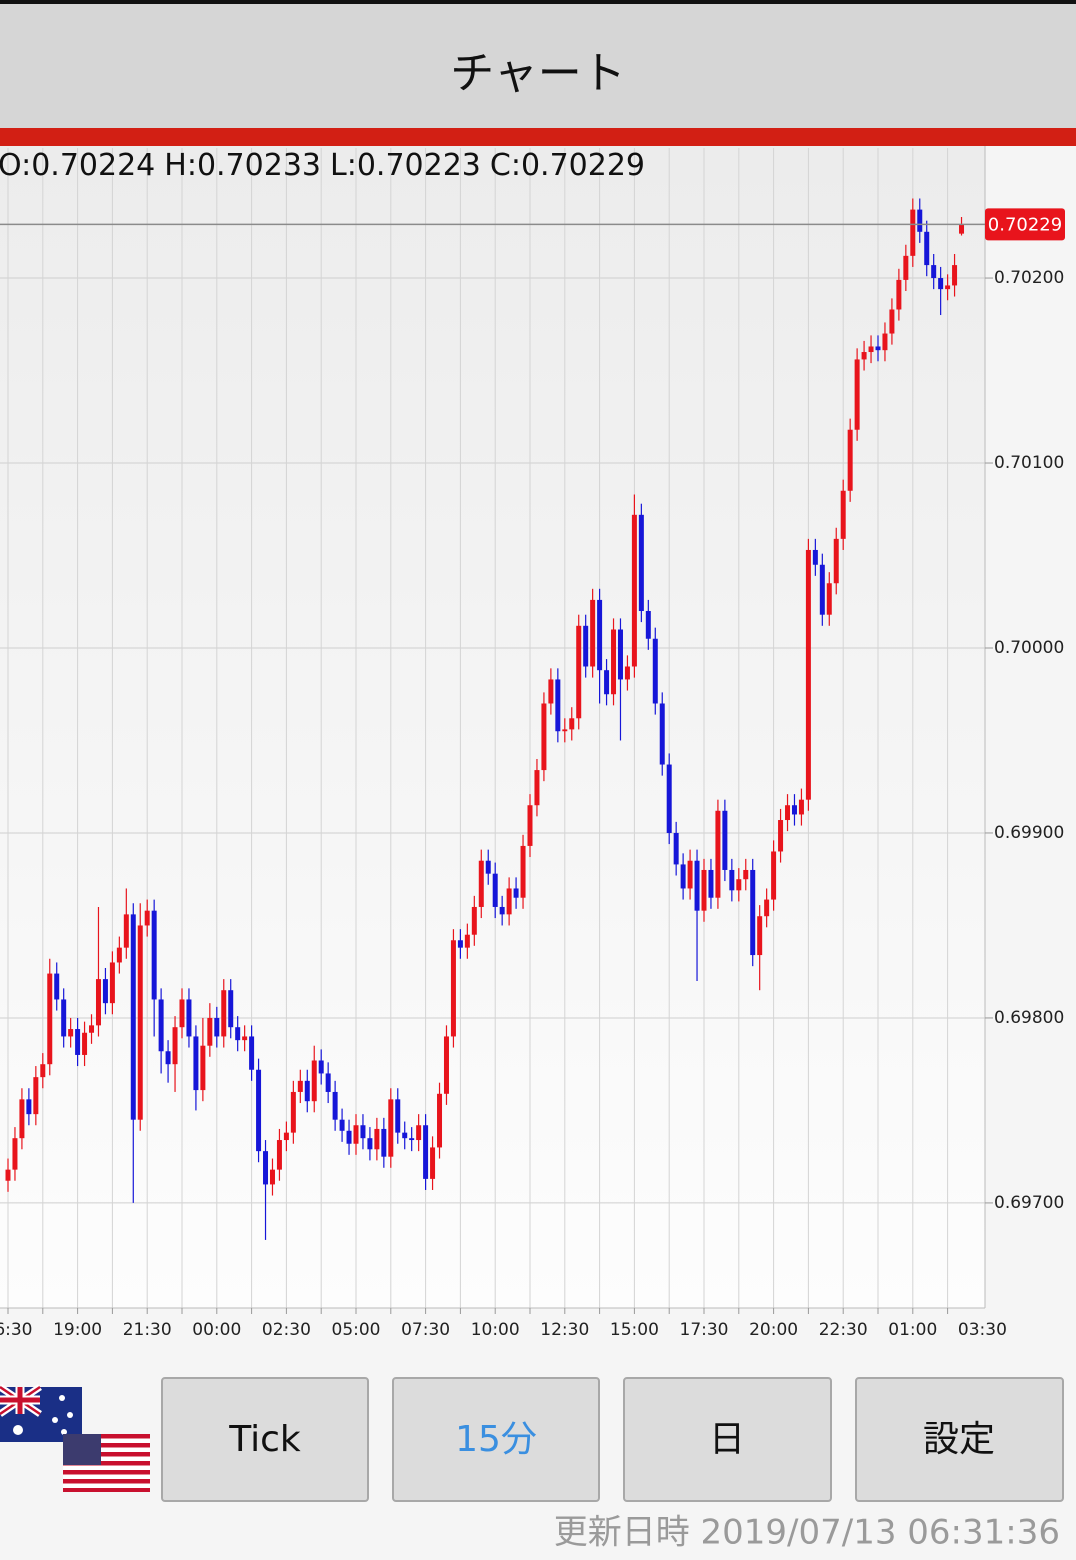 Image resolution: width=1076 pixels, height=1560 pixels. Describe the element at coordinates (727, 1439) in the screenshot. I see `day-button: 日` at that location.